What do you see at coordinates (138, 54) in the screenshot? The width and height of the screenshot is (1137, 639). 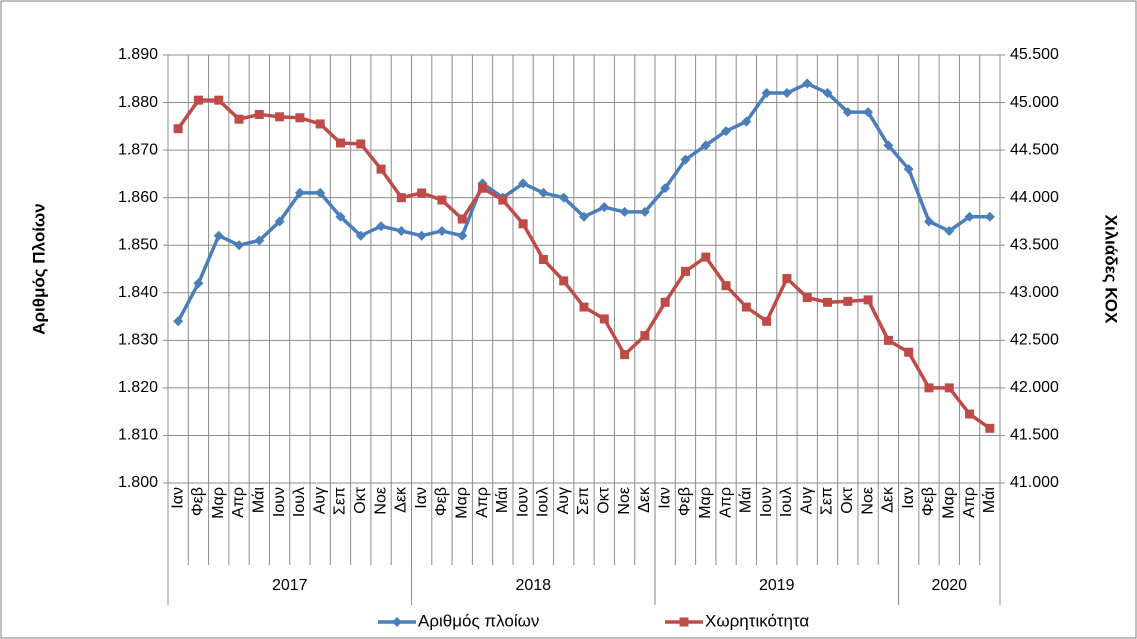 I see `y-tick-label: 1.890` at bounding box center [138, 54].